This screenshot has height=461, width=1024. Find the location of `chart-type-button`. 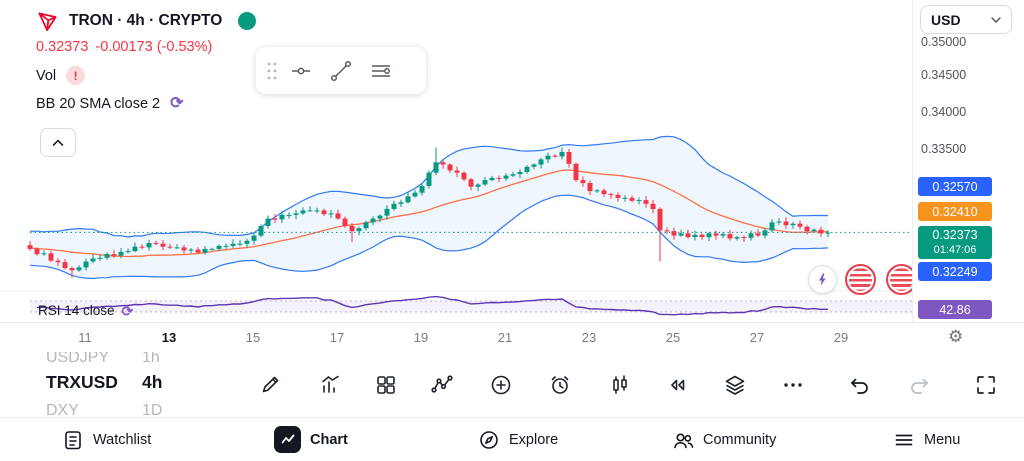

chart-type-button is located at coordinates (620, 385).